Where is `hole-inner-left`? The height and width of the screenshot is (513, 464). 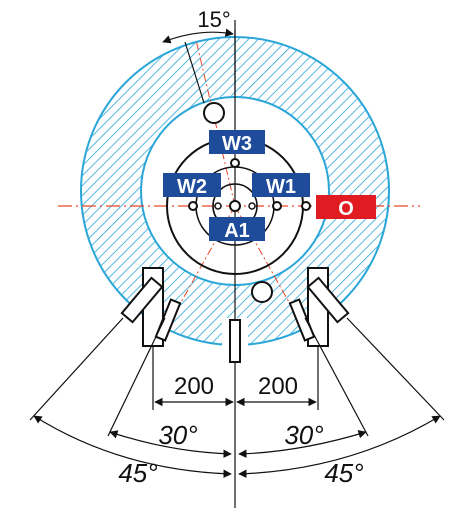
hole-inner-left is located at coordinates (218, 206).